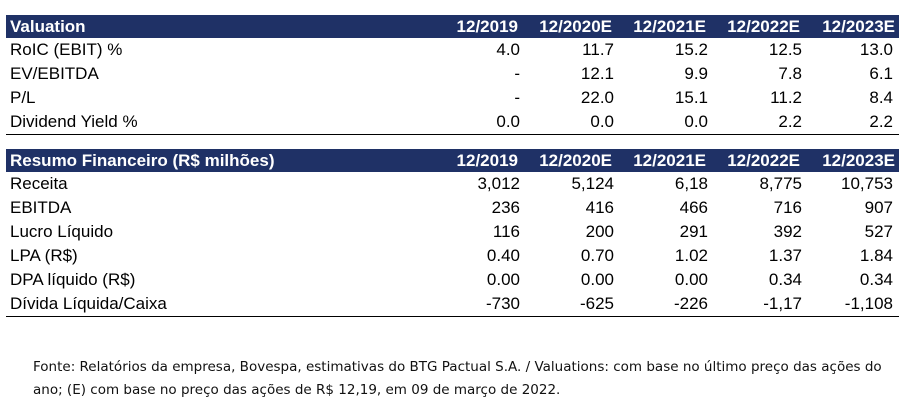 The width and height of the screenshot is (911, 402). What do you see at coordinates (88, 303) in the screenshot?
I see `row-label: Dívida Líquida/Caixa` at bounding box center [88, 303].